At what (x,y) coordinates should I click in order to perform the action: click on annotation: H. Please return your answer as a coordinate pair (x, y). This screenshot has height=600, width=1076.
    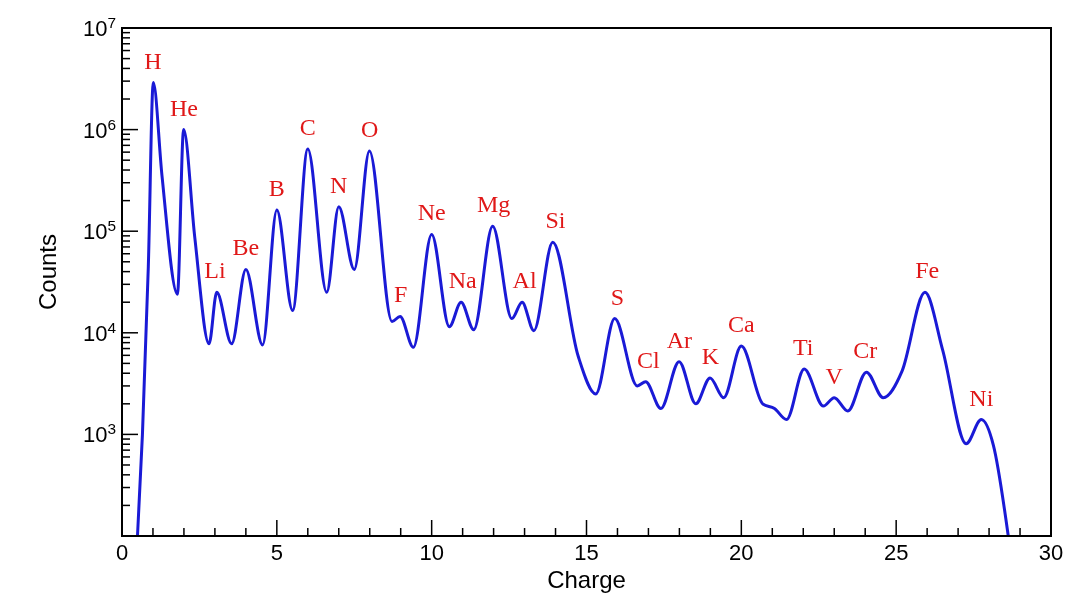
    Looking at the image, I should click on (153, 60).